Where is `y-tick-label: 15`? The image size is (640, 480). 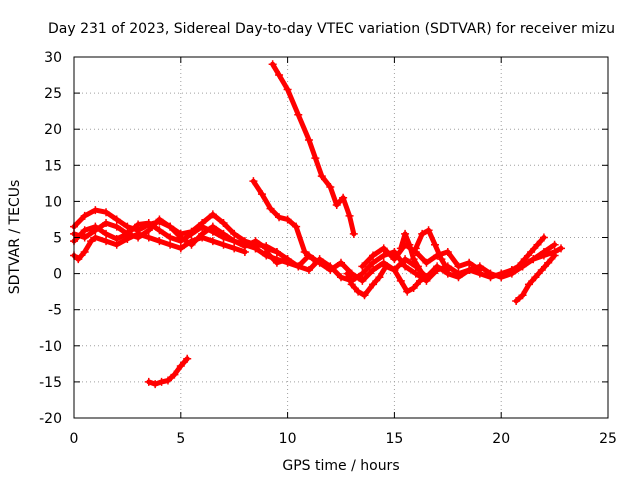
y-tick-label: 15 is located at coordinates (53, 166).